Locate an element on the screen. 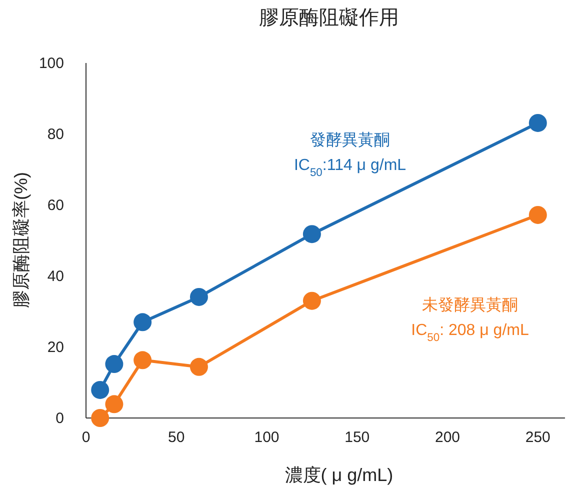 Image resolution: width=566 pixels, height=488 pixels. y-tick-label: 80 is located at coordinates (55, 134).